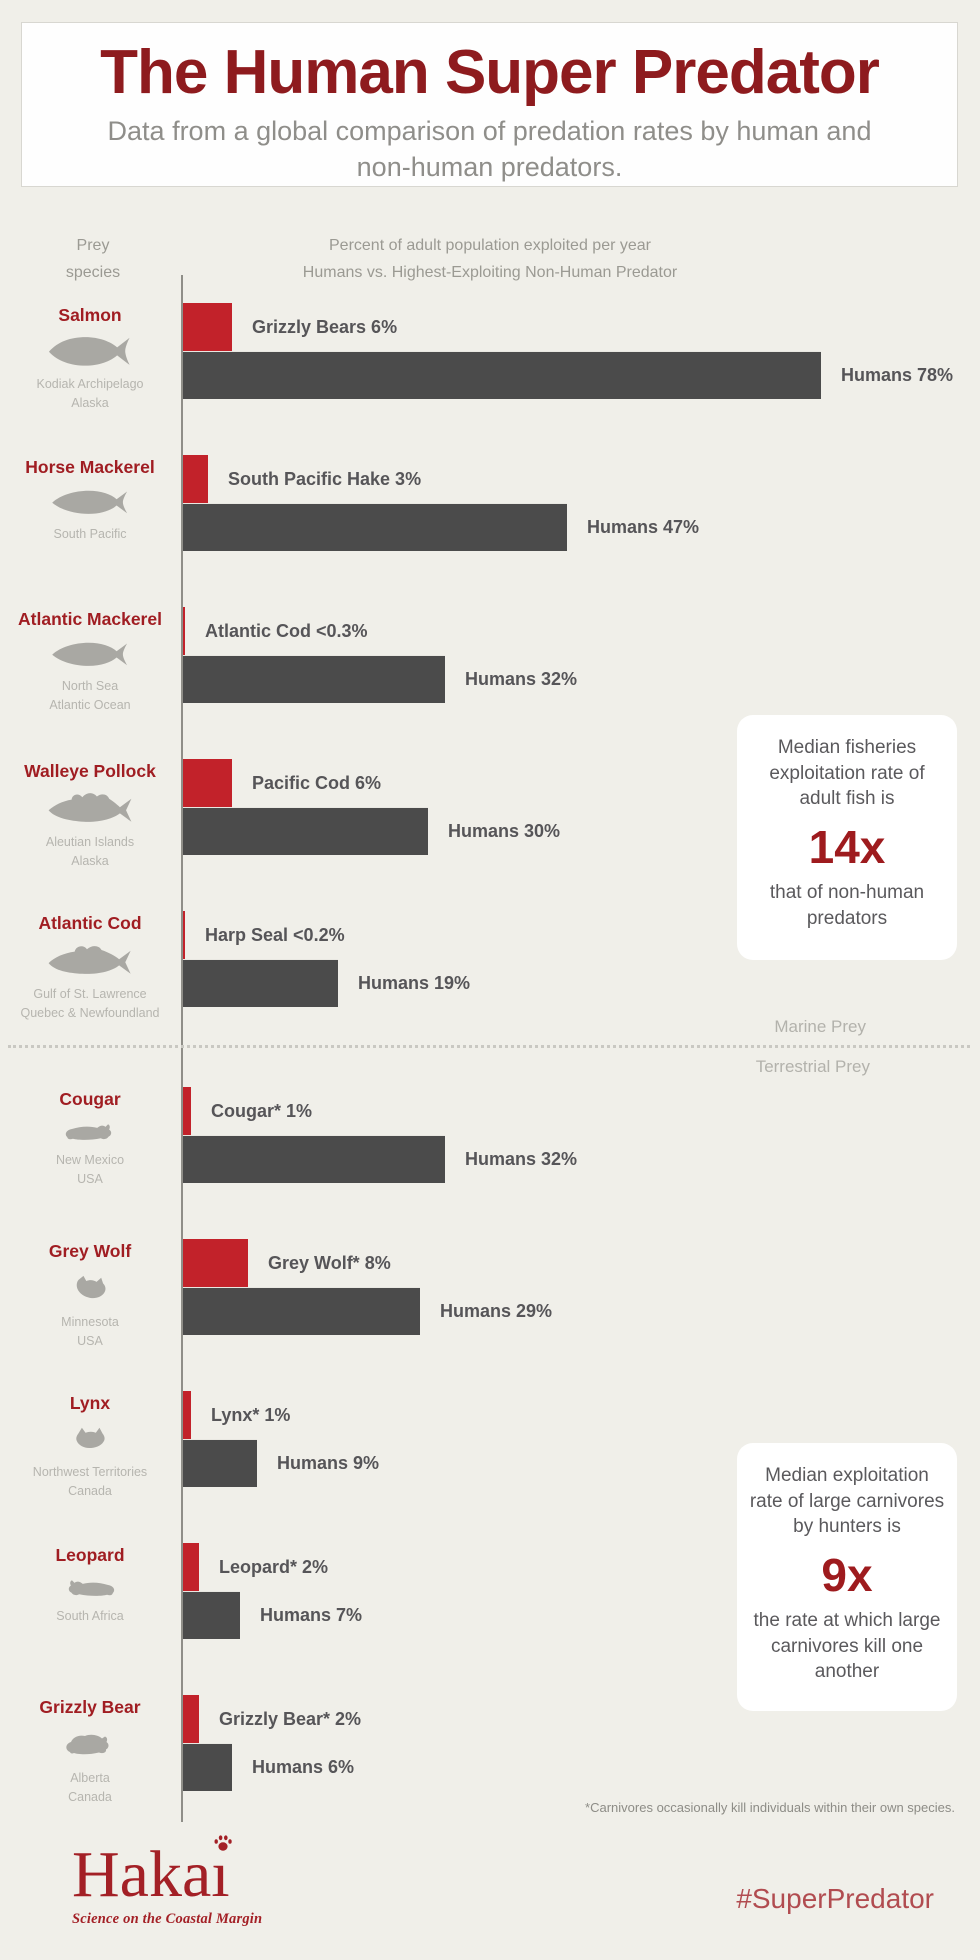 Image resolution: width=980 pixels, height=1960 pixels. I want to click on callout-carnivores-multiplier: 9x, so click(847, 1574).